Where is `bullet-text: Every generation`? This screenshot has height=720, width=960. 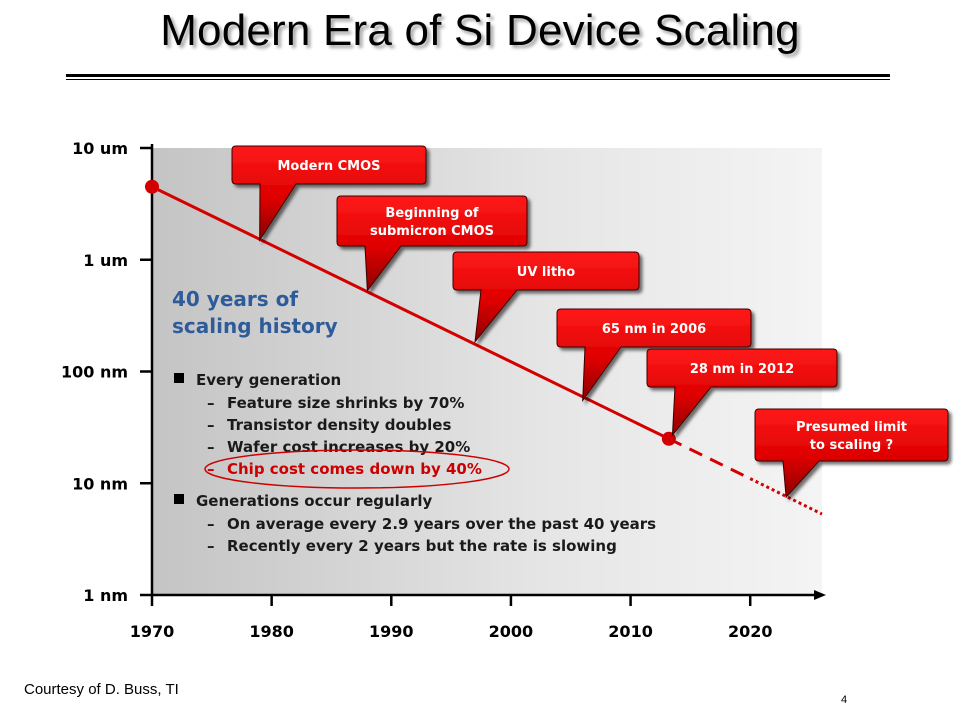
bullet-text: Every generation is located at coordinates (268, 380).